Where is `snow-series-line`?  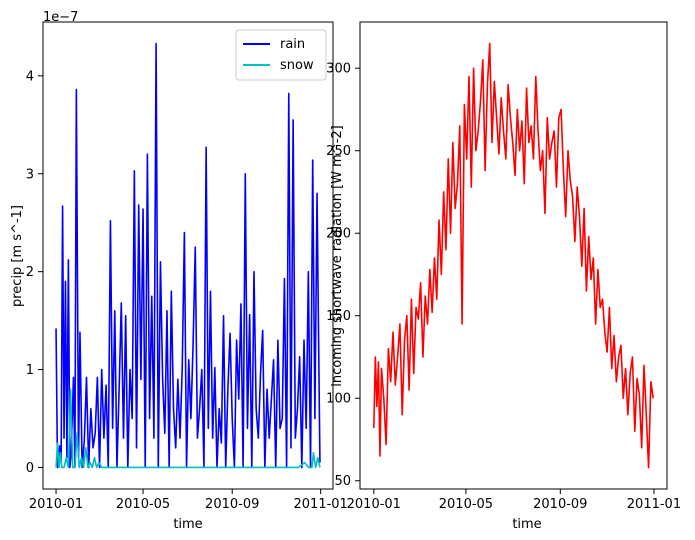
snow-series-line is located at coordinates (188, 428).